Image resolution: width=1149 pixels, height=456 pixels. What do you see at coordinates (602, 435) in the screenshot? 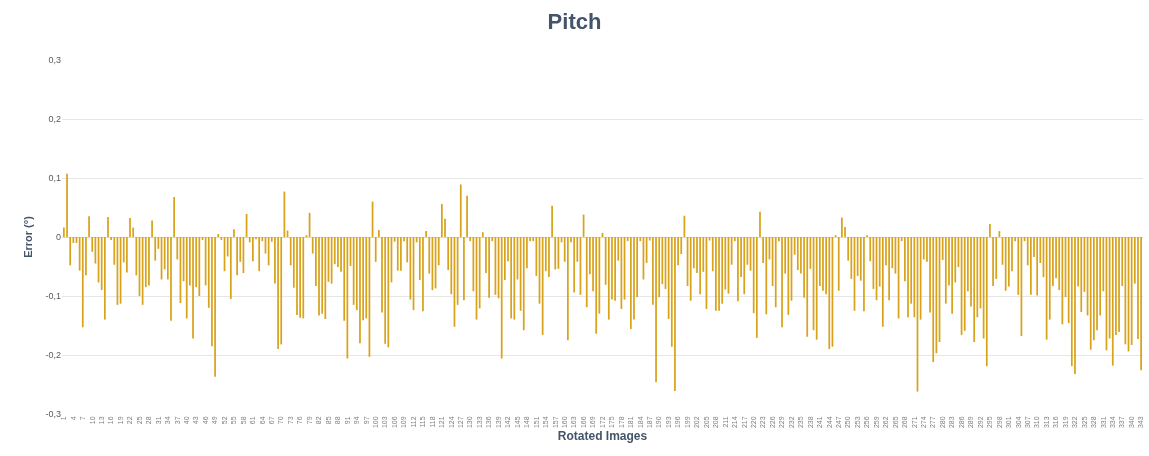
I see `x-axis-title: Rotated Images` at bounding box center [602, 435].